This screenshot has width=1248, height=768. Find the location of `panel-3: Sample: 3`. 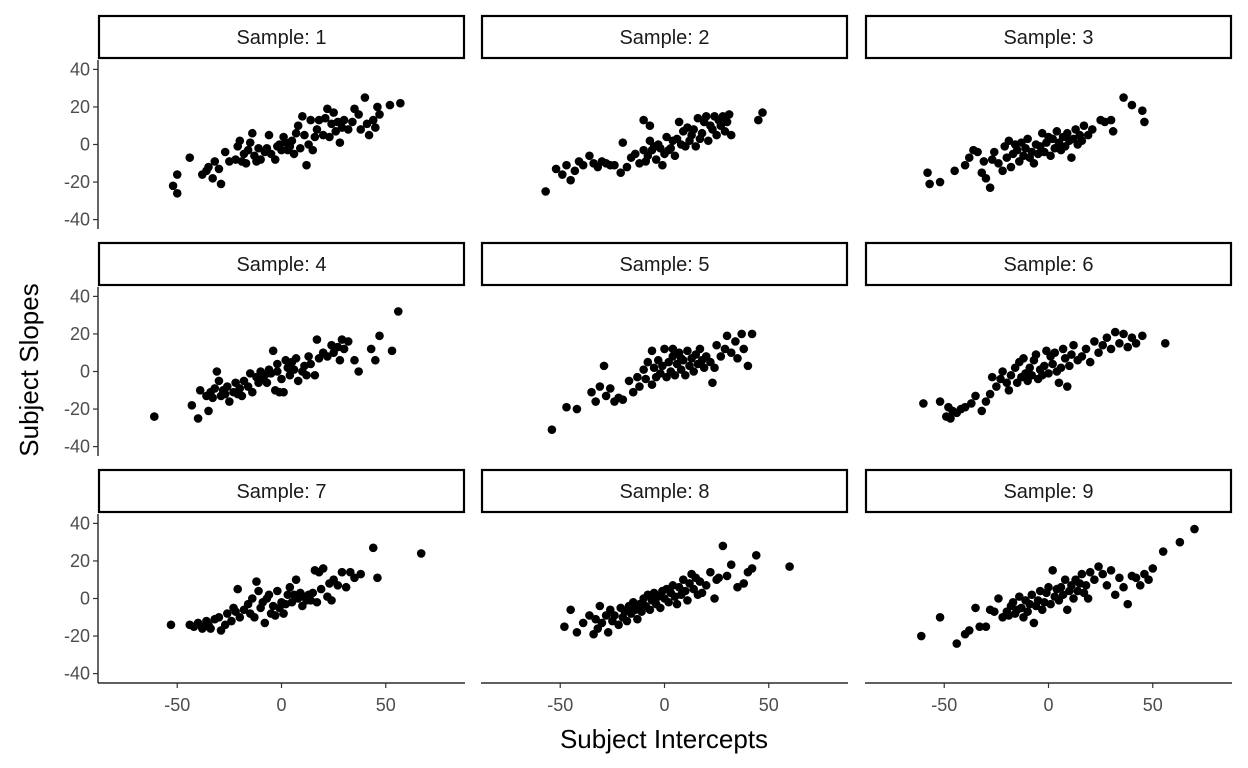

panel-3: Sample: 3 is located at coordinates (1048, 103).